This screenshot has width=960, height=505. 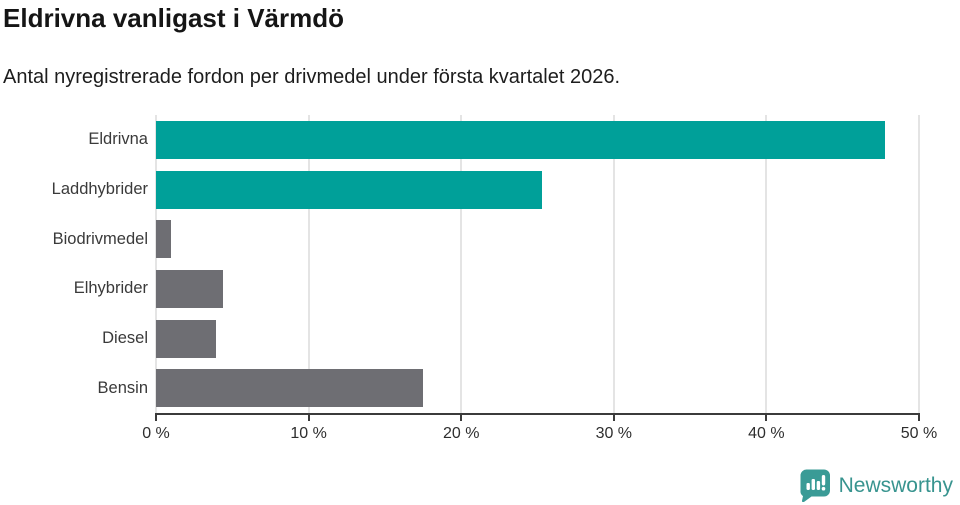 What do you see at coordinates (537, 414) in the screenshot?
I see `x-axis-line` at bounding box center [537, 414].